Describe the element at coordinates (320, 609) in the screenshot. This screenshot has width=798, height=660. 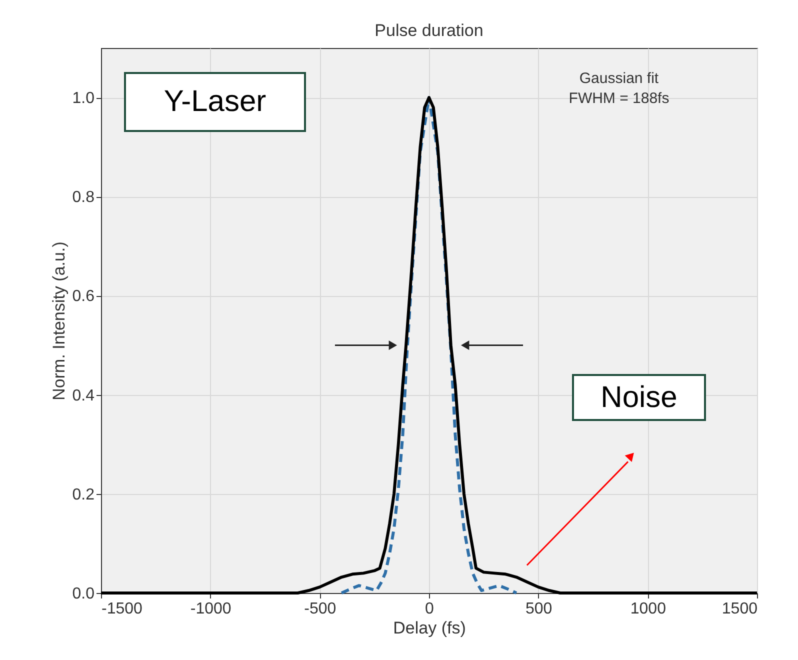
I see `x-tick-label: -500` at that location.